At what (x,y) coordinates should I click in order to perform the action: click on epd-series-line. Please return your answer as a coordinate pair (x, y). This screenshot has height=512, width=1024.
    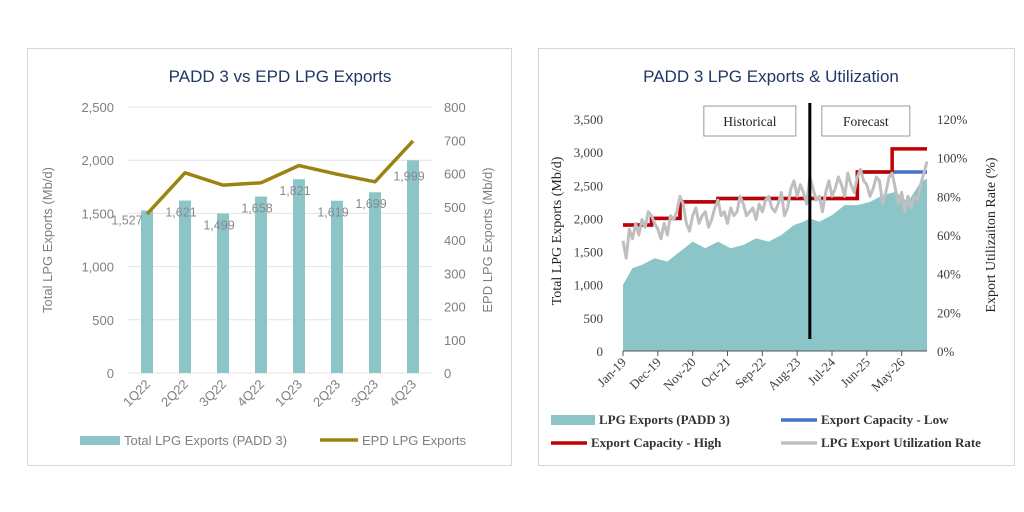
    Looking at the image, I should click on (280, 177).